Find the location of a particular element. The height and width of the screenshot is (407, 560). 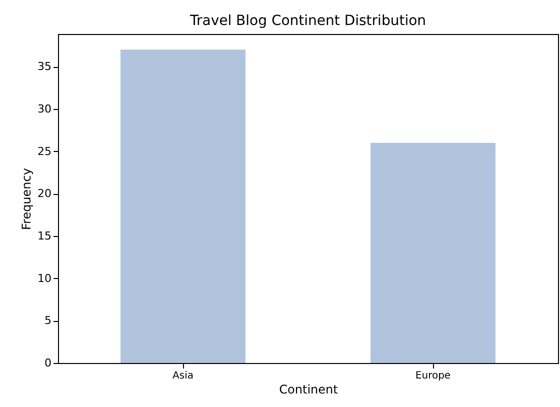

x-tick-label: Europe is located at coordinates (433, 376).